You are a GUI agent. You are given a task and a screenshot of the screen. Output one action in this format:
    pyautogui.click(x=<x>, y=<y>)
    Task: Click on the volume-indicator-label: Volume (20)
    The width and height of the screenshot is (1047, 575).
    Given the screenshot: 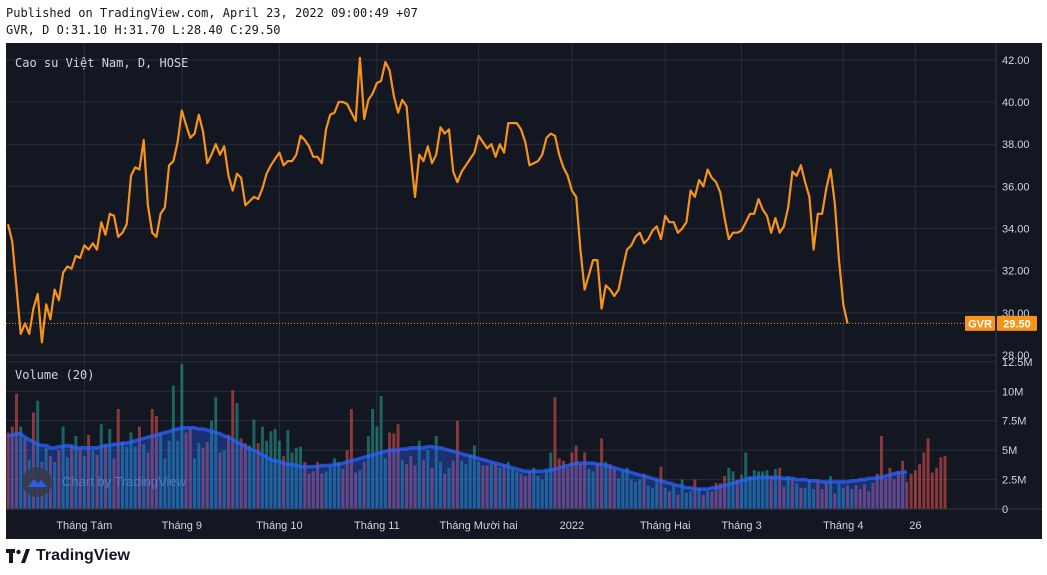 What is the action you would take?
    pyautogui.click(x=54, y=375)
    